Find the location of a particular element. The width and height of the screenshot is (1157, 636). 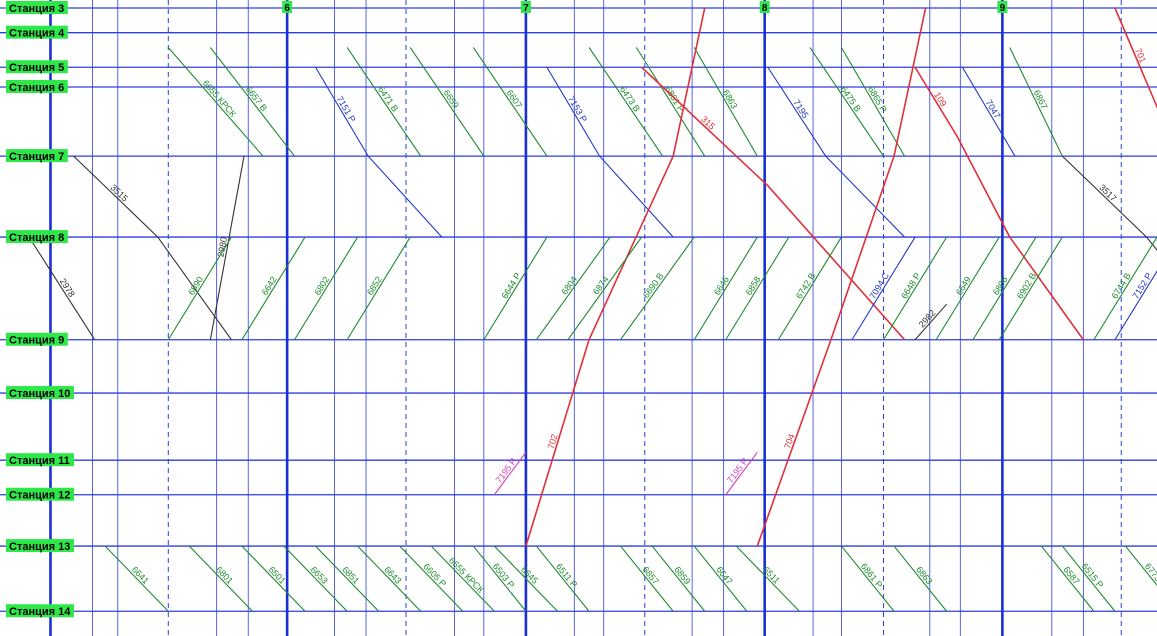

station-label: Станция 12 is located at coordinates (39, 496).